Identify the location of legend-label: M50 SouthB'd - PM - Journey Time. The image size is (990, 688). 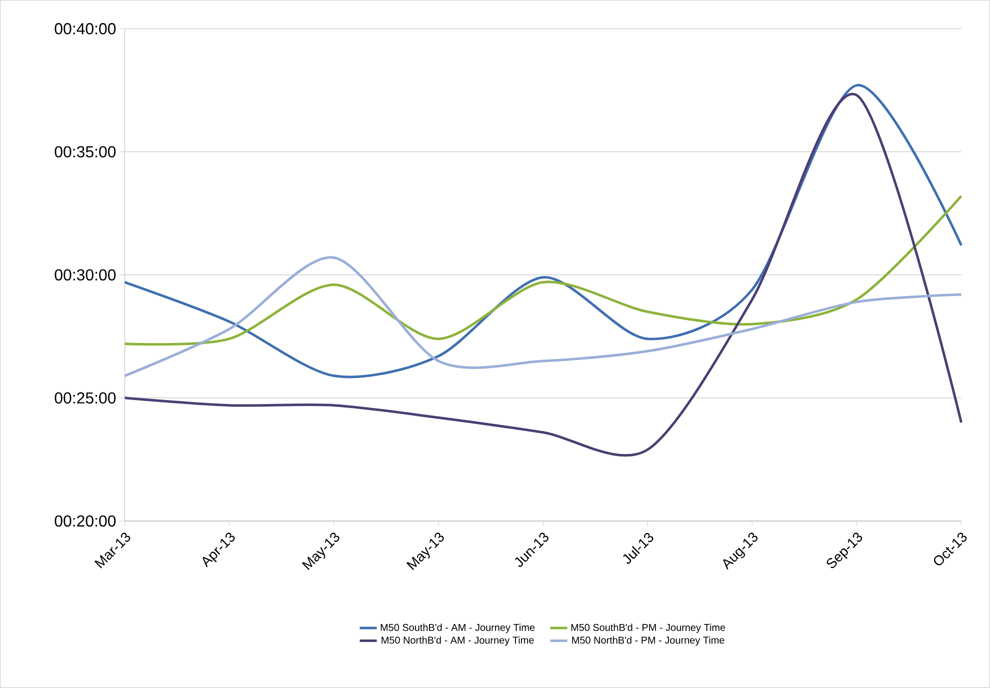
(648, 629).